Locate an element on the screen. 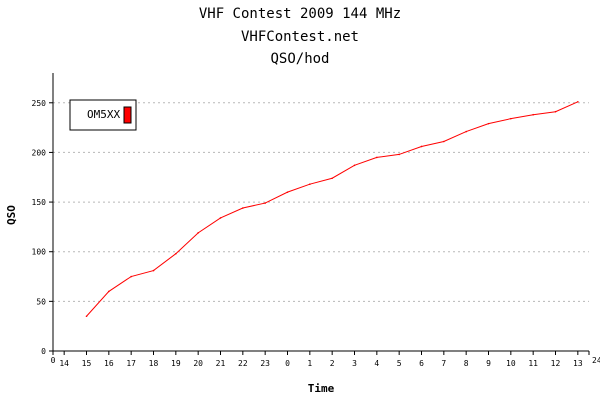 The height and width of the screenshot is (400, 600). x-tick-label: 13 is located at coordinates (578, 363).